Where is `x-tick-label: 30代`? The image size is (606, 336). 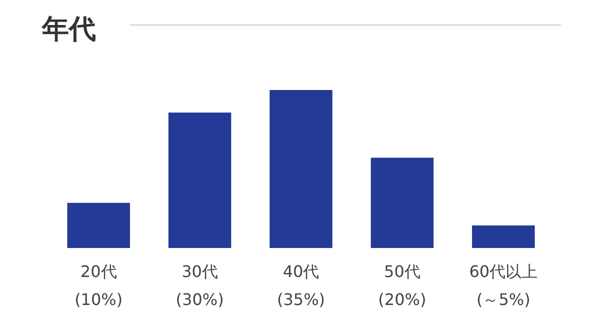 x-tick-label: 30代 is located at coordinates (200, 271).